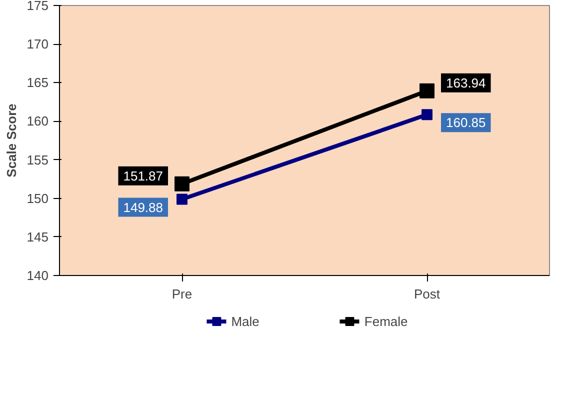 This screenshot has height=404, width=588. I want to click on legend-label: Female, so click(386, 321).